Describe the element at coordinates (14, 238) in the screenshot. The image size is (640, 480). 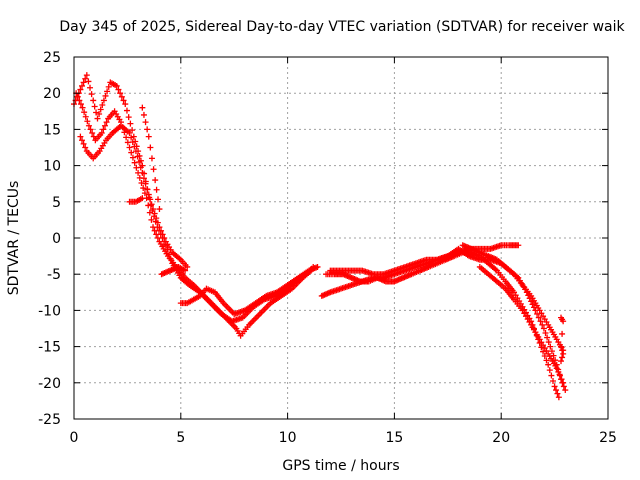
I see `y-axis-label: SDTVAR / TECUs` at that location.